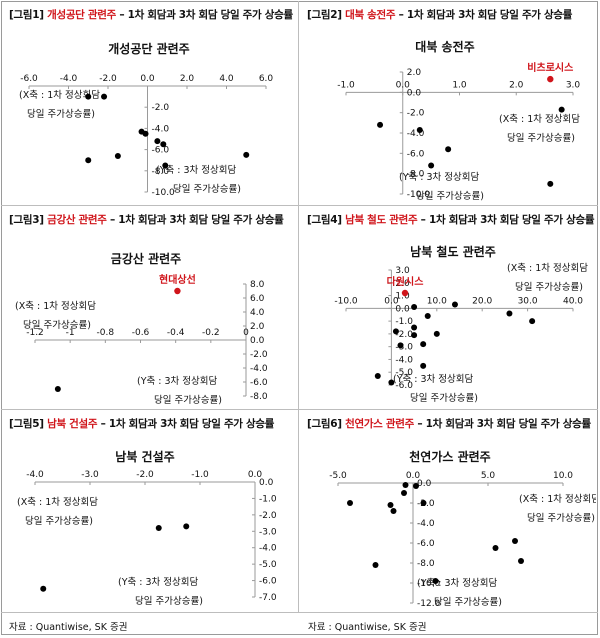 The image size is (600, 638). Describe the element at coordinates (268, 516) in the screenshot. I see `y-tick-label: -2.0` at that location.